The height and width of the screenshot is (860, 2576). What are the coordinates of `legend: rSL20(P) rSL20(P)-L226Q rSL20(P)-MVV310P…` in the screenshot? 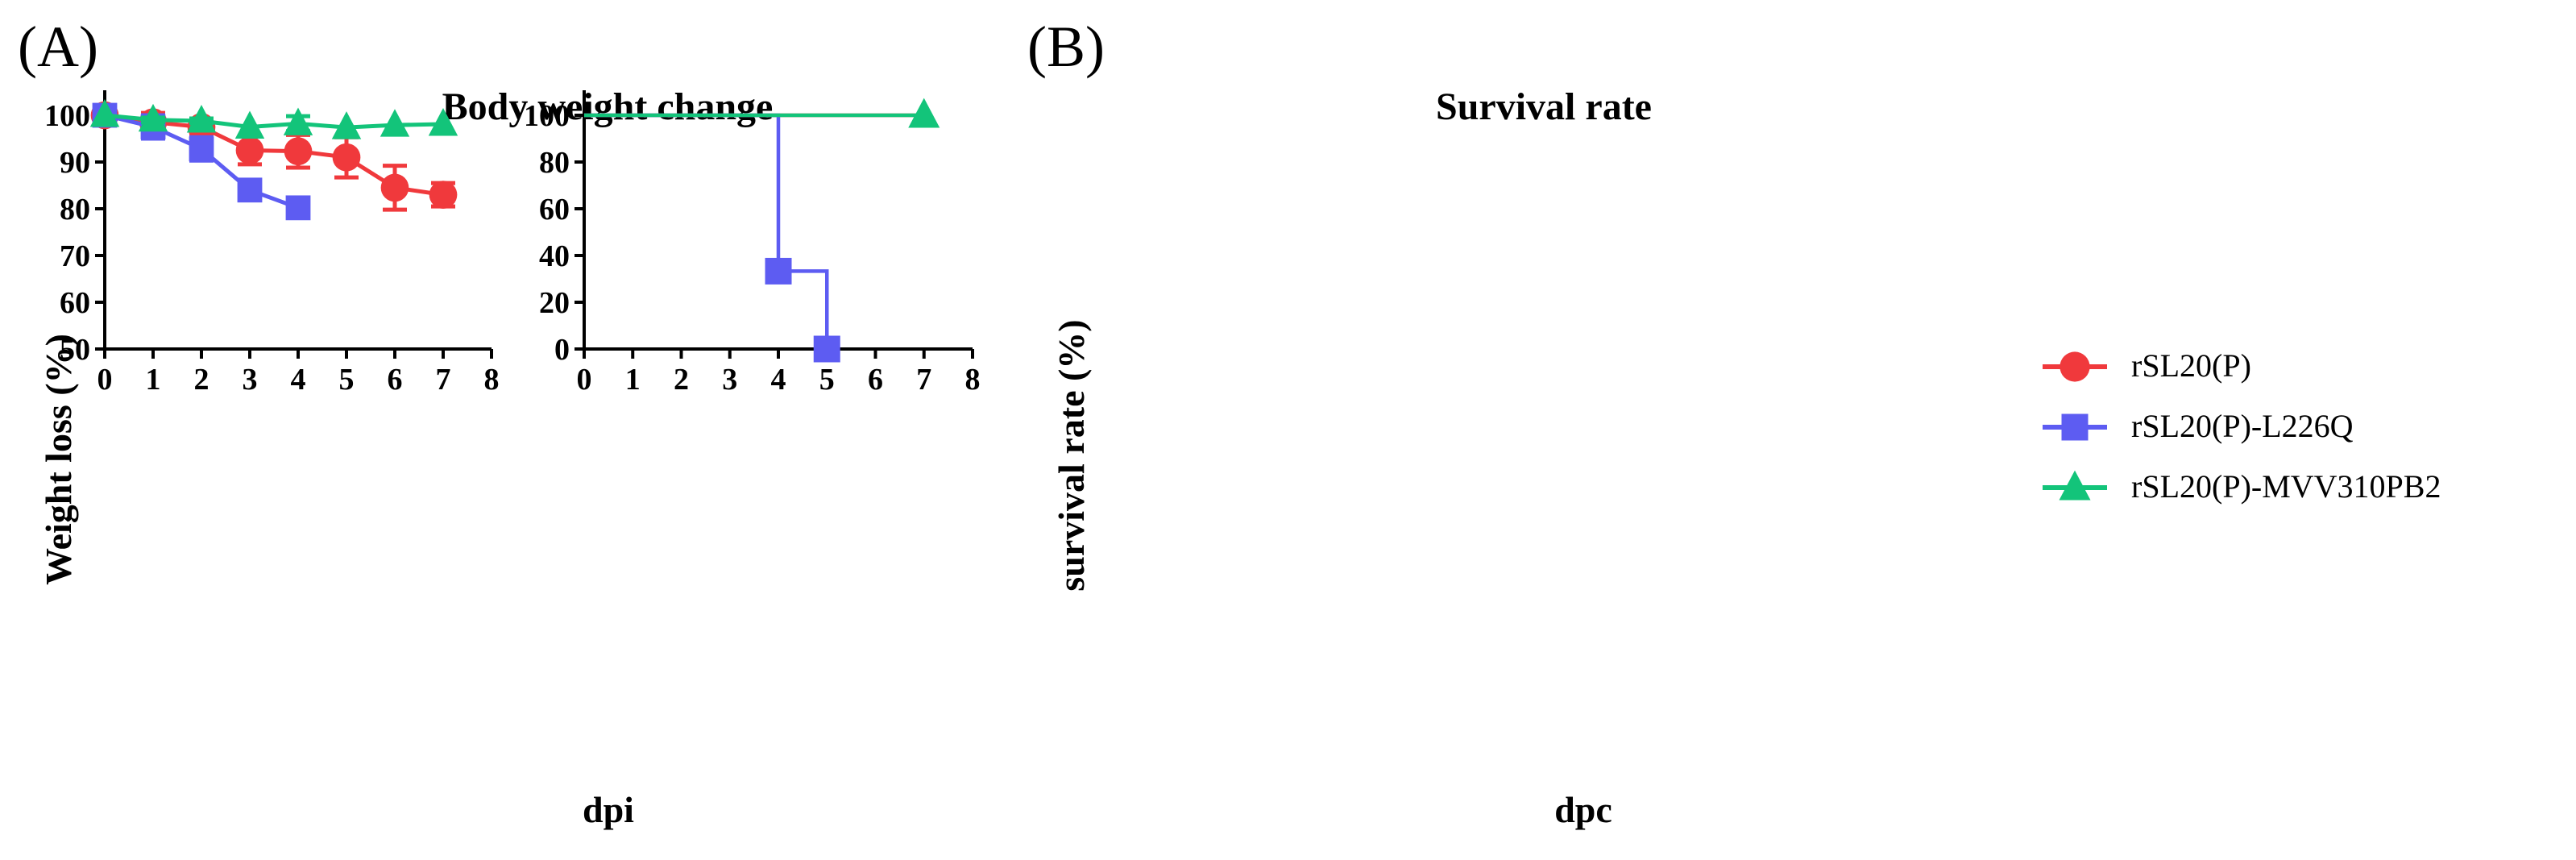 It's located at (2242, 426).